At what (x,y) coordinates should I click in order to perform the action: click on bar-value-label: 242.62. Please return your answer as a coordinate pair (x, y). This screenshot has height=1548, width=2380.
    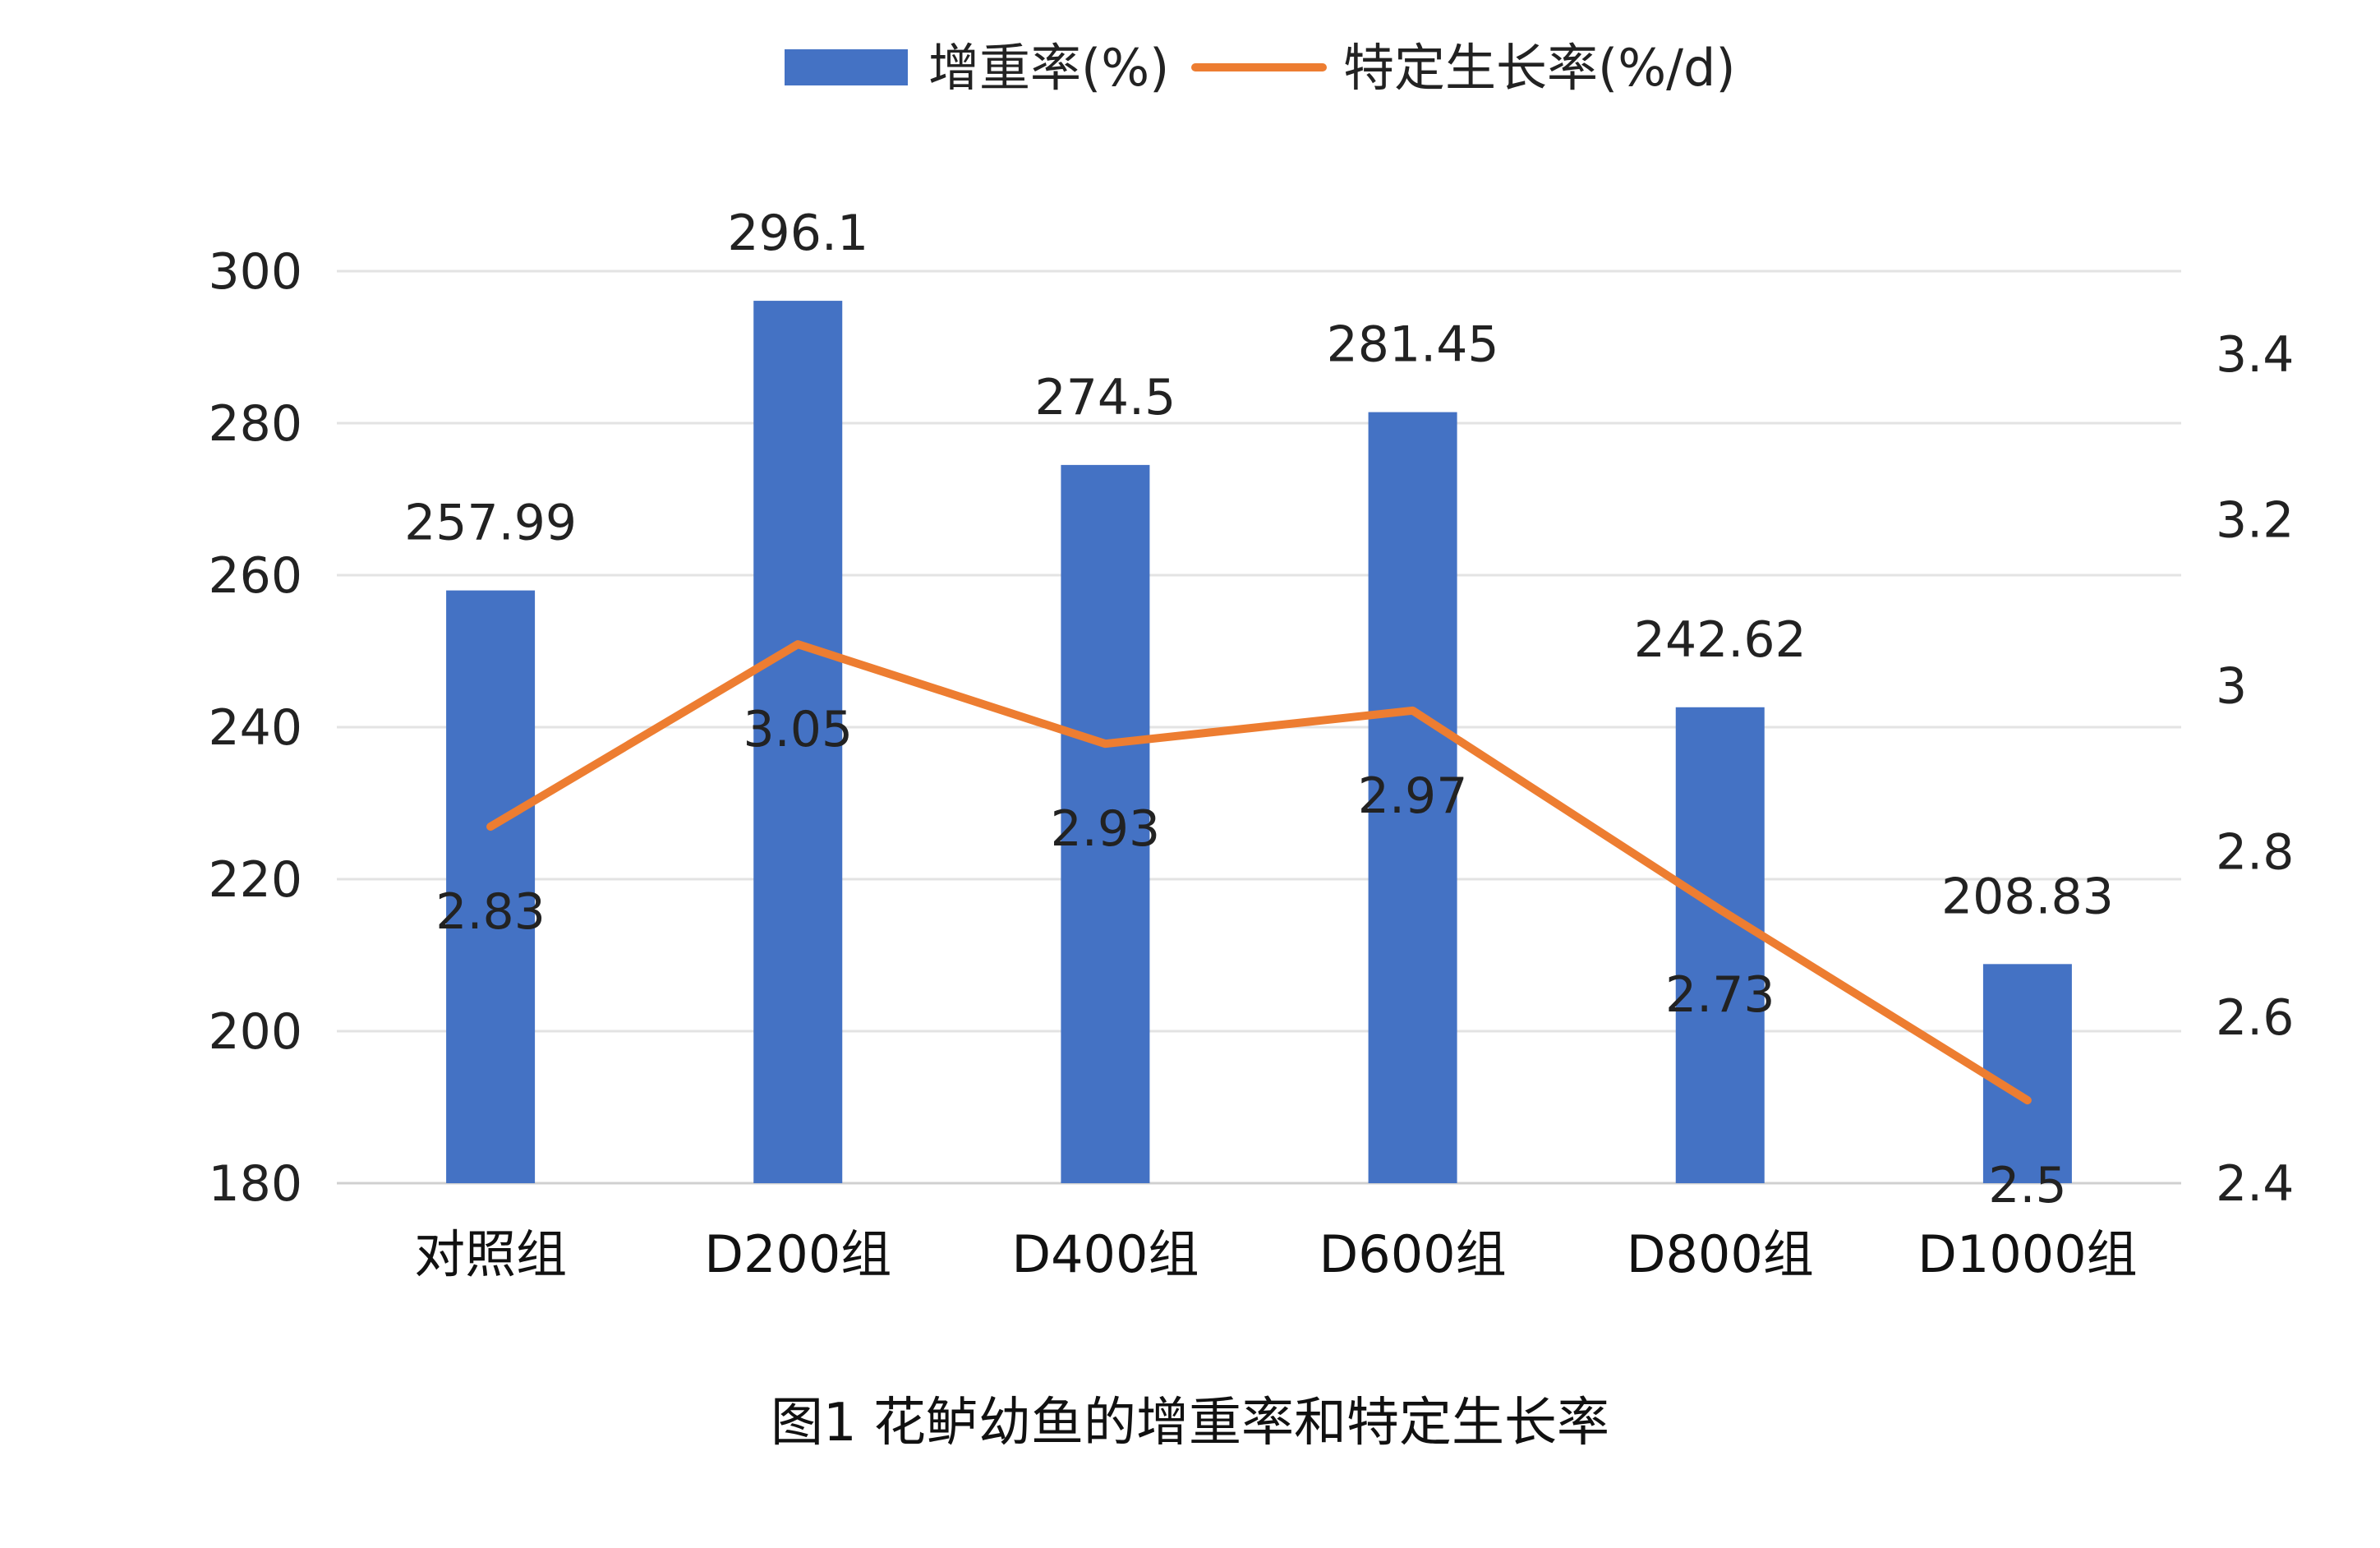
    Looking at the image, I should click on (1720, 640).